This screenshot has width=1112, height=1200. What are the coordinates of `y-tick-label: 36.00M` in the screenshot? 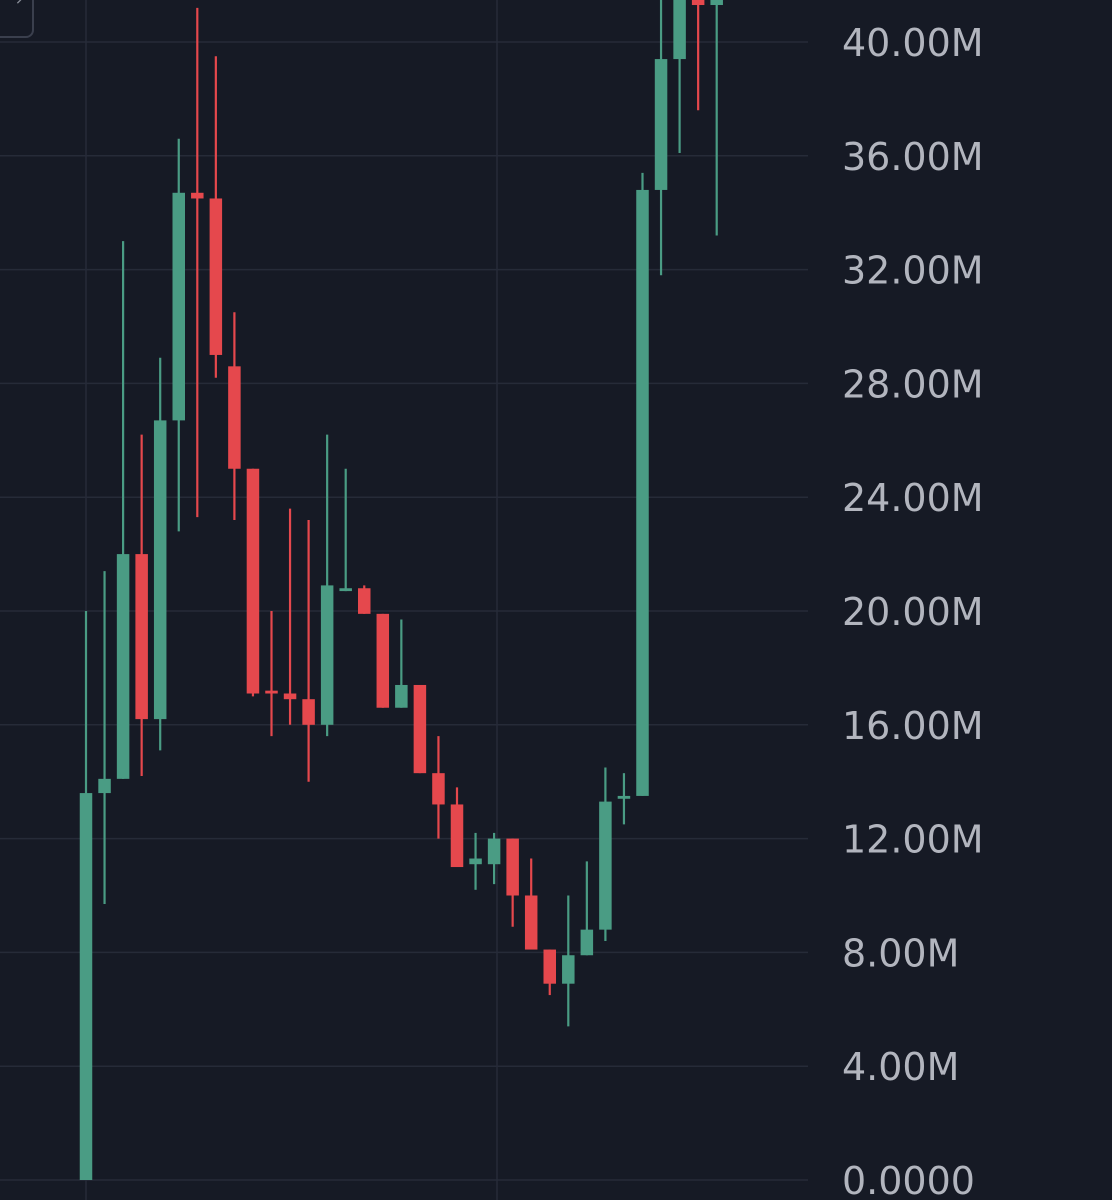 It's located at (913, 157).